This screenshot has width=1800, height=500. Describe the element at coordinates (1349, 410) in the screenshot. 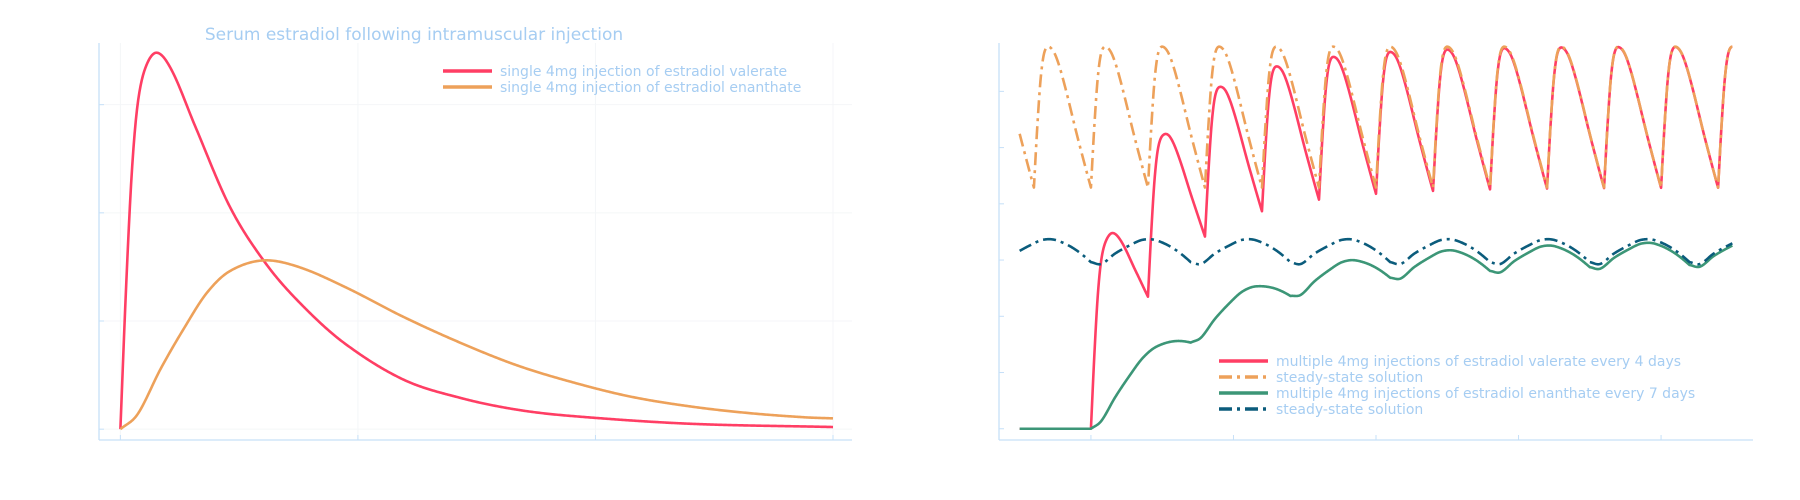

I see `legend-label-enanthate-steady: steady-state solution` at that location.